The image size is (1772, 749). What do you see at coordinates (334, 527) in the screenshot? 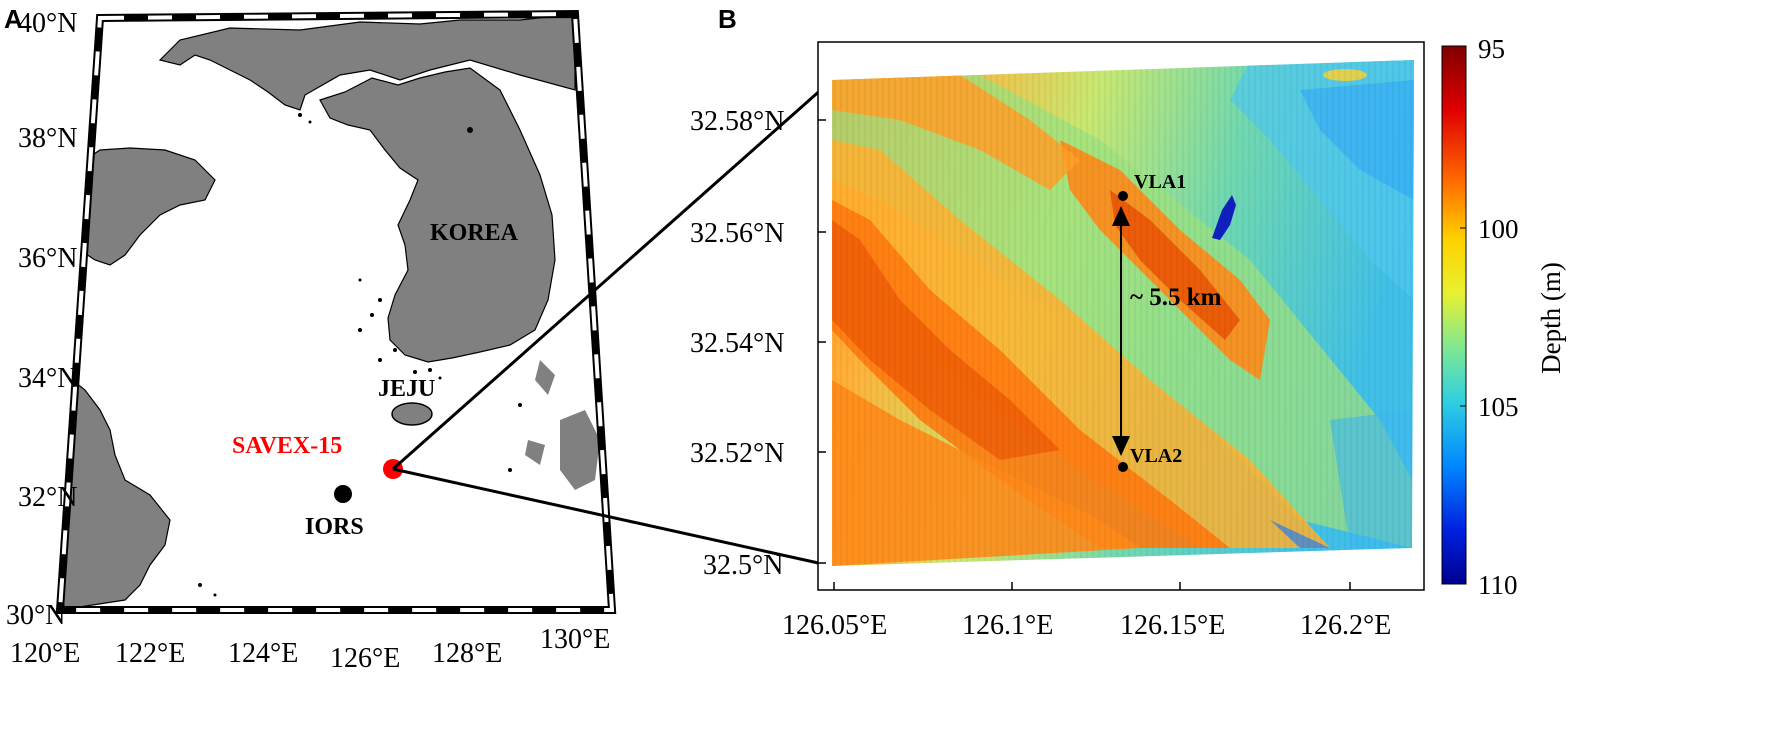
I see `label-iors: IORS` at bounding box center [334, 527].